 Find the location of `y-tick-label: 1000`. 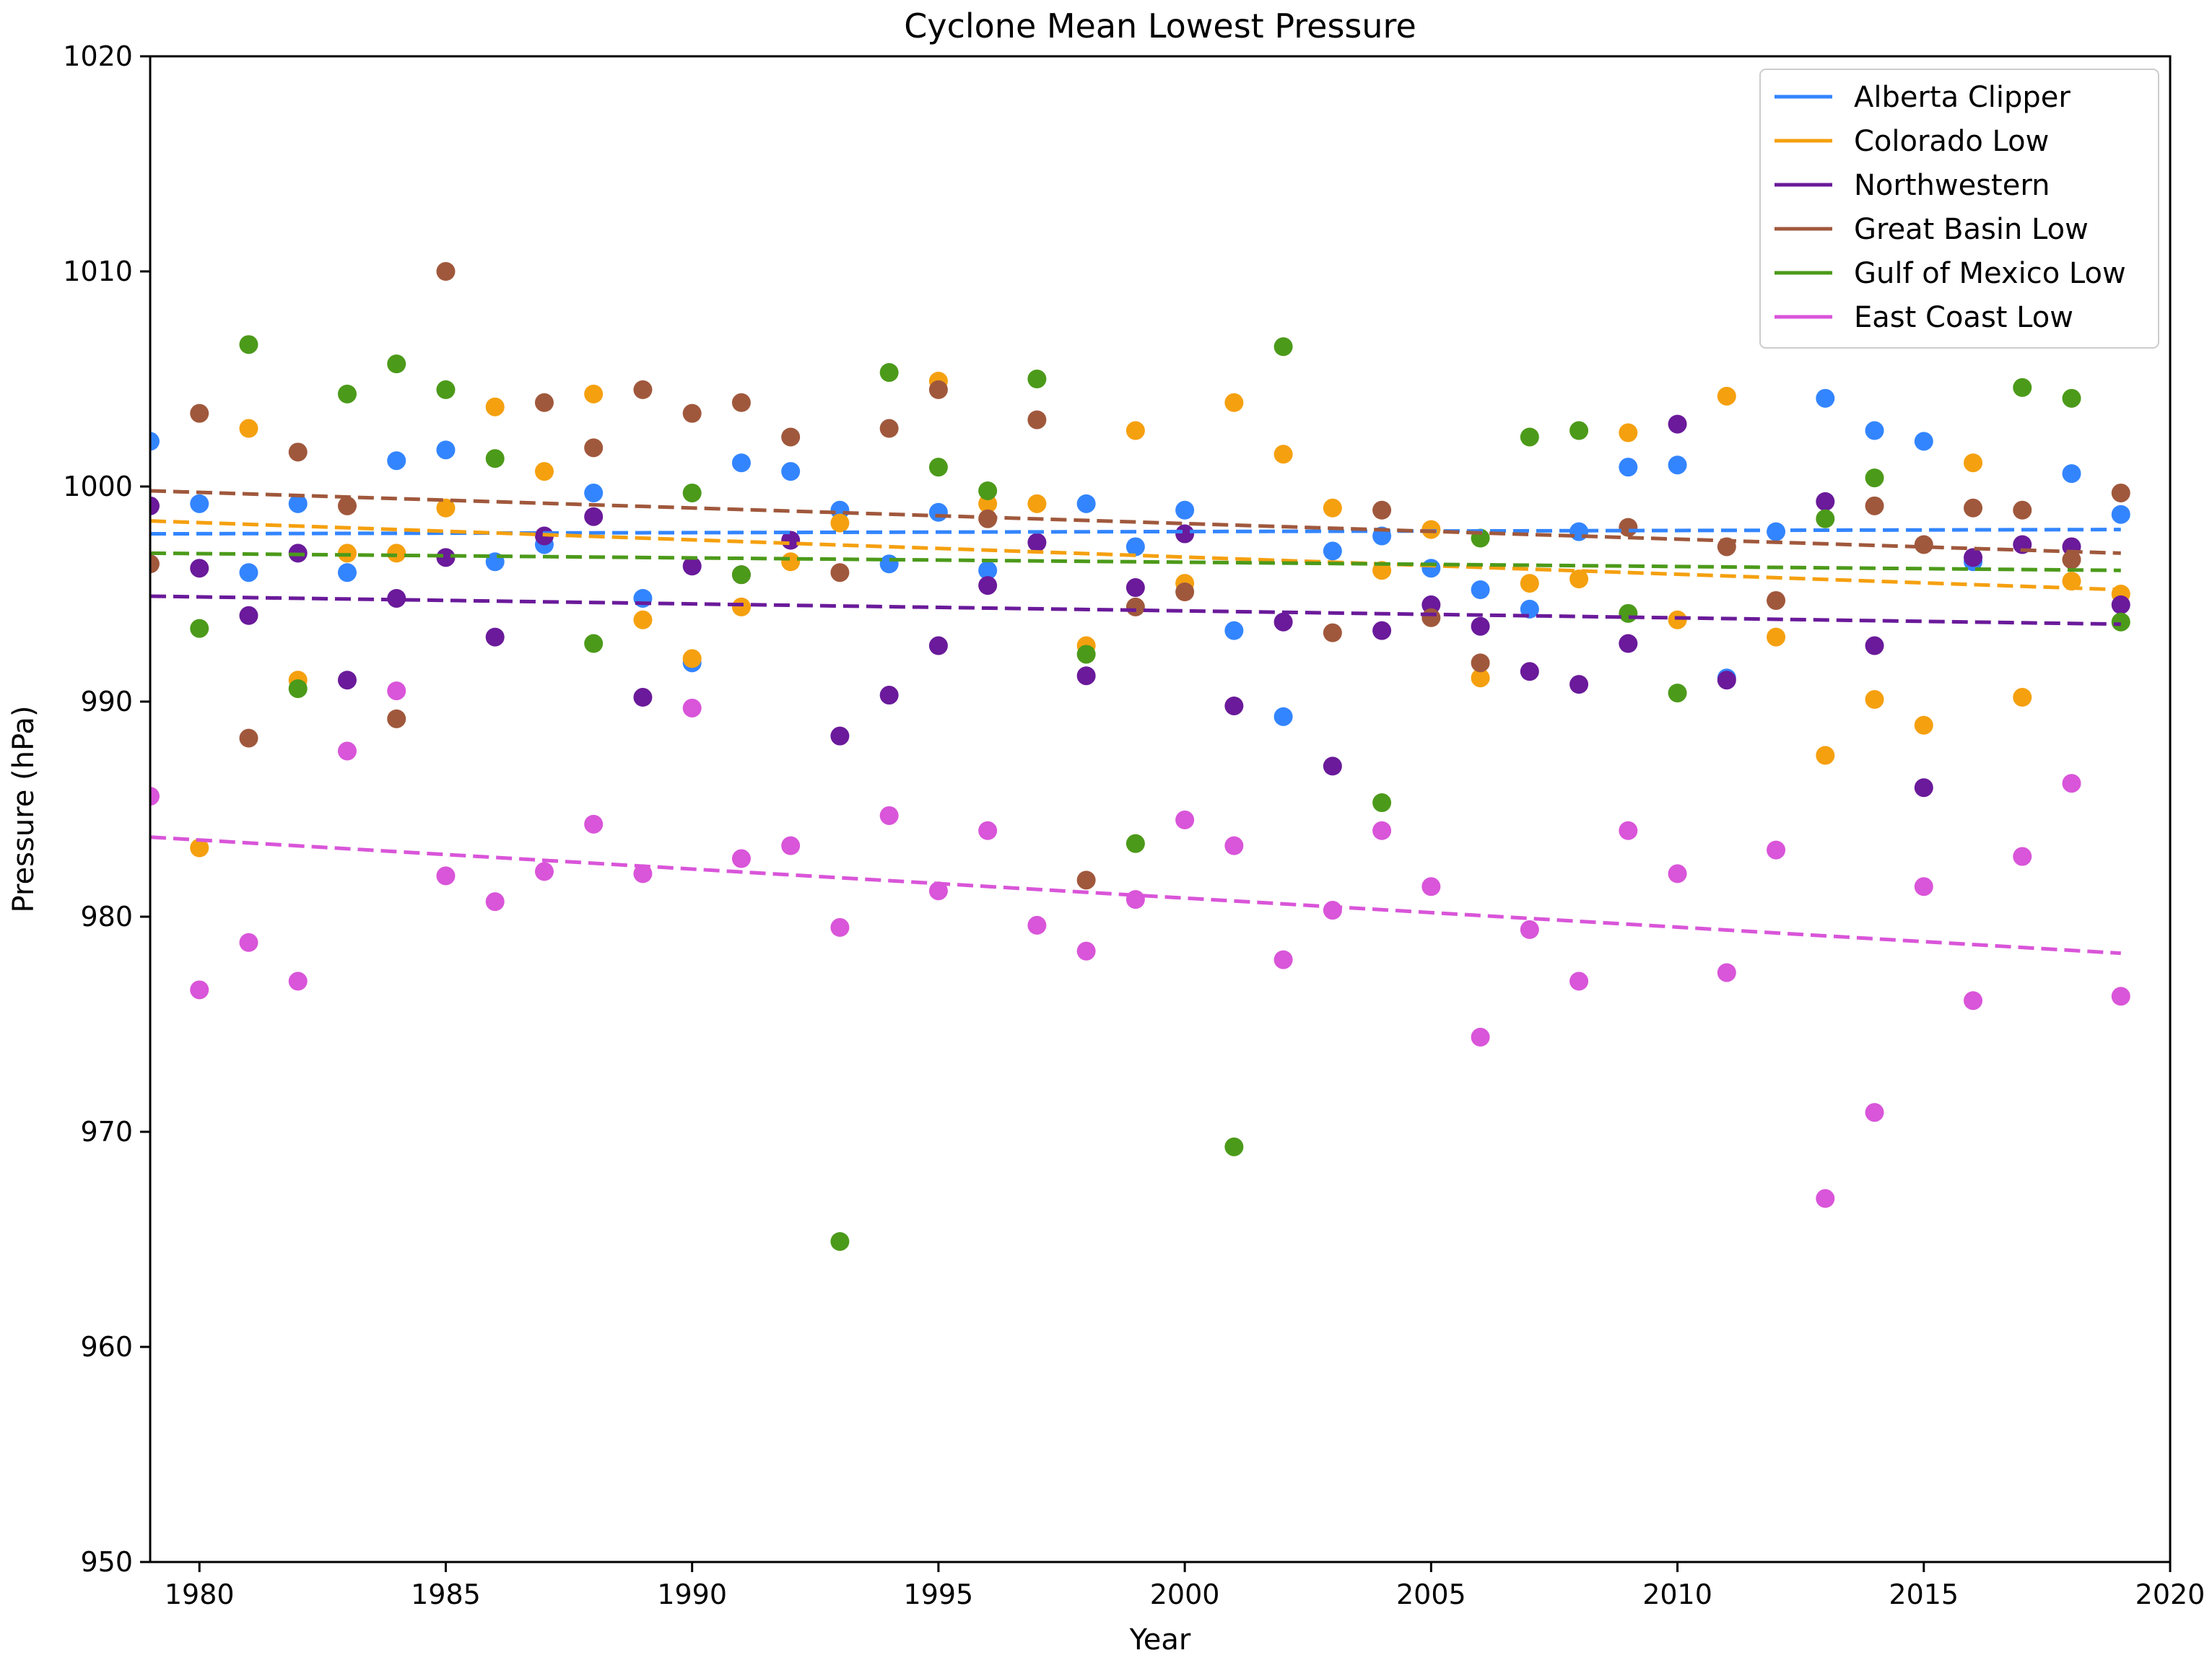

y-tick-label: 1000 is located at coordinates (98, 486).